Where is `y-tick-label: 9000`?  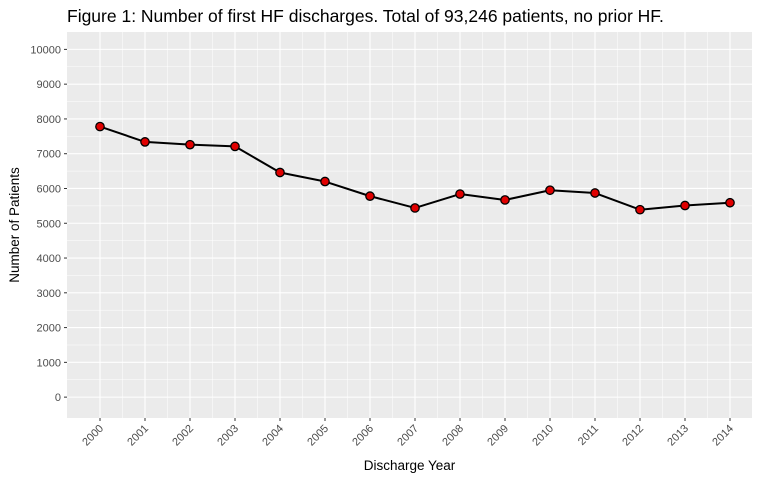
y-tick-label: 9000 is located at coordinates (49, 85).